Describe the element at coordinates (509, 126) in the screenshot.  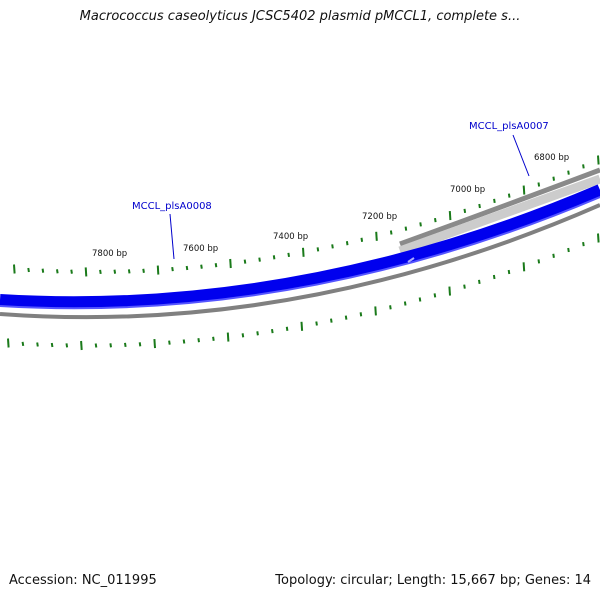
I see `gene-label-mccl-plsa0007: MCCL_plsA0007` at that location.